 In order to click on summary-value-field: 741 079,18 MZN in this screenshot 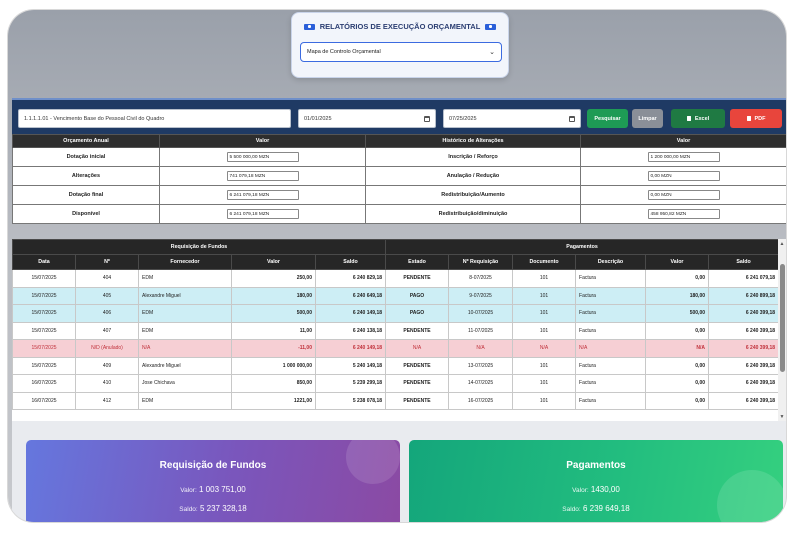, I will do `click(262, 176)`.